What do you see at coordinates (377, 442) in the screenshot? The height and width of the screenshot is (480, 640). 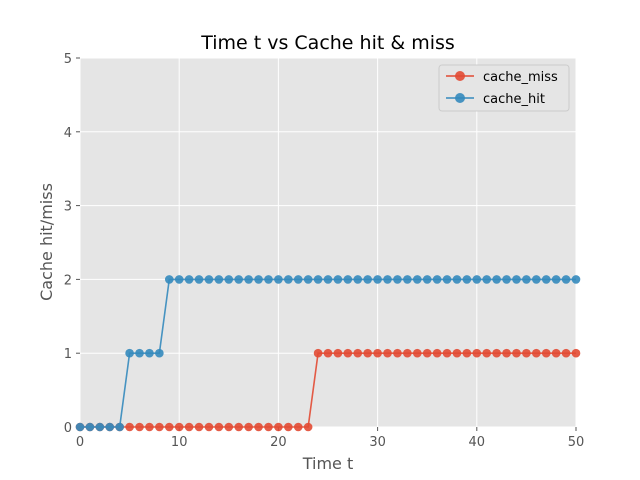 I see `x-tick-label: 30` at bounding box center [377, 442].